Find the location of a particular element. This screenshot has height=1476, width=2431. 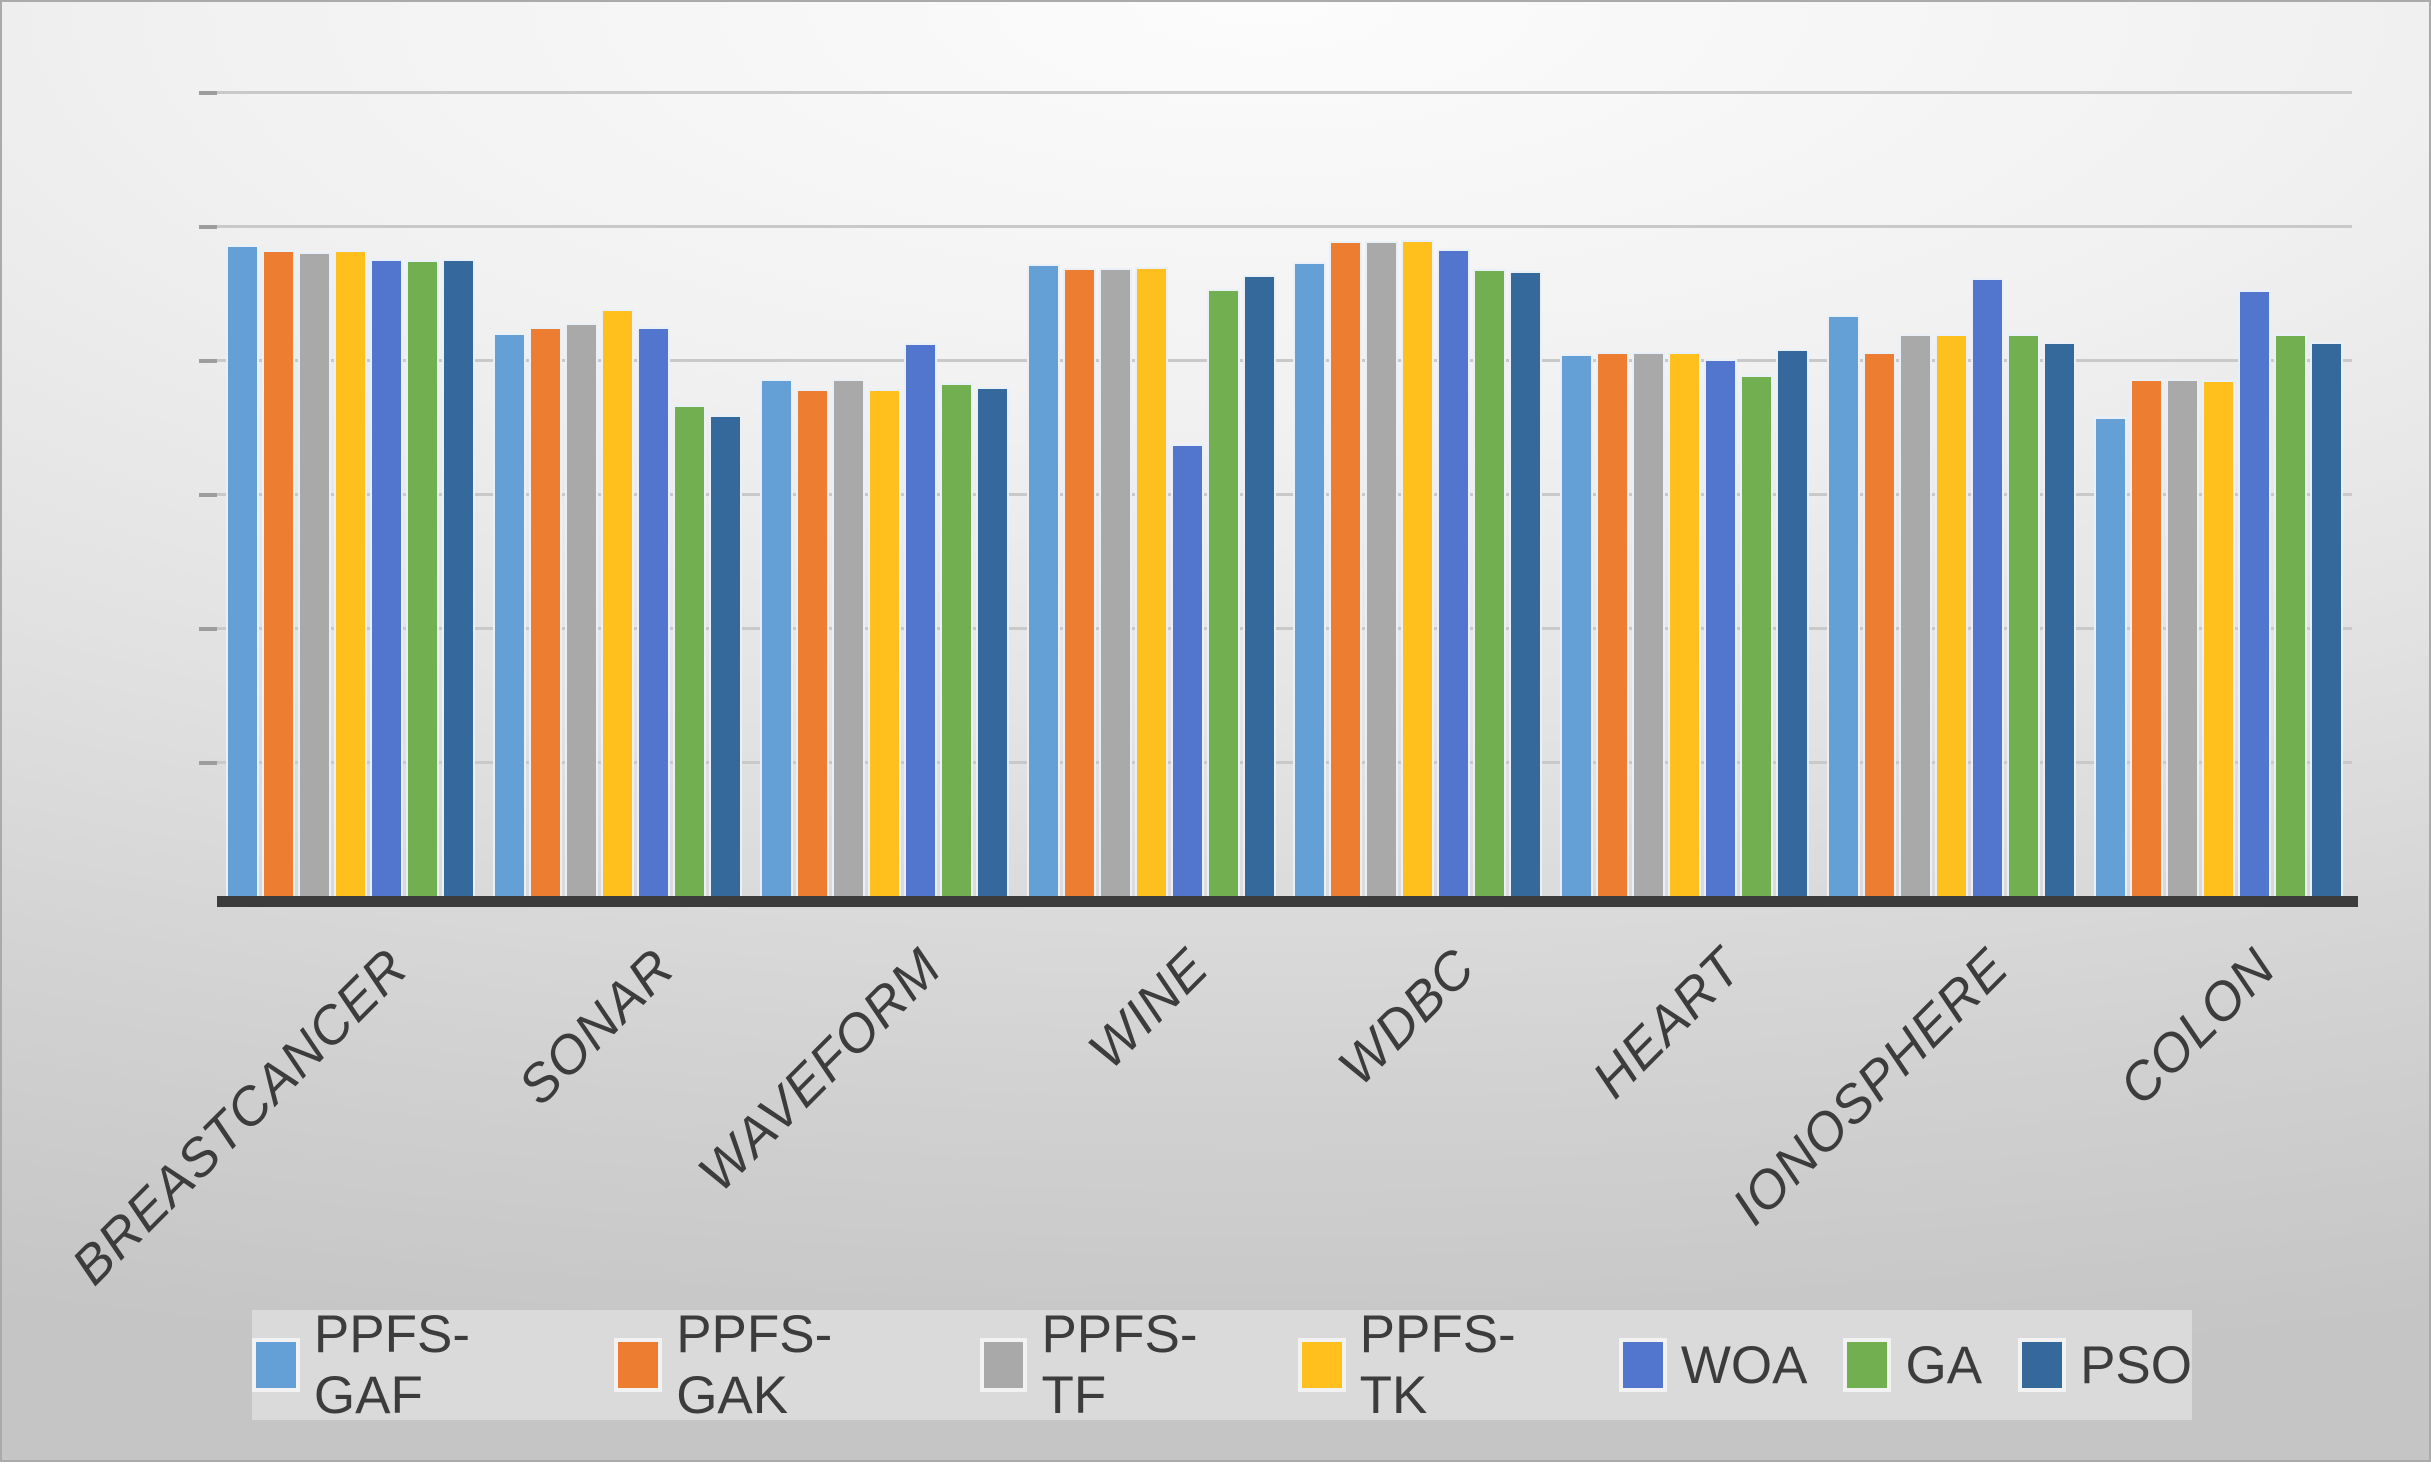

bar-ppfs-gaf-waveform is located at coordinates (776, 637).